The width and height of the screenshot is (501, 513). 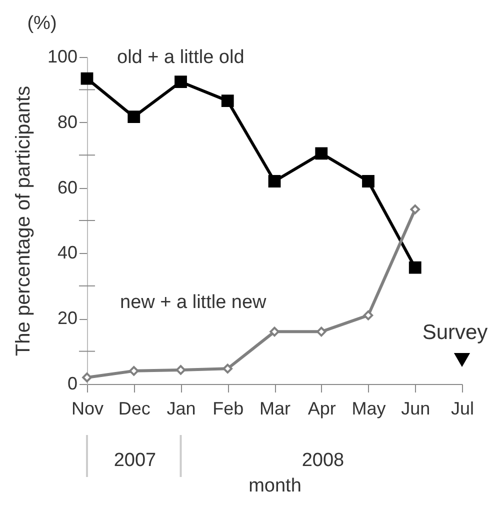 What do you see at coordinates (275, 408) in the screenshot?
I see `x-tick-label: Mar` at bounding box center [275, 408].